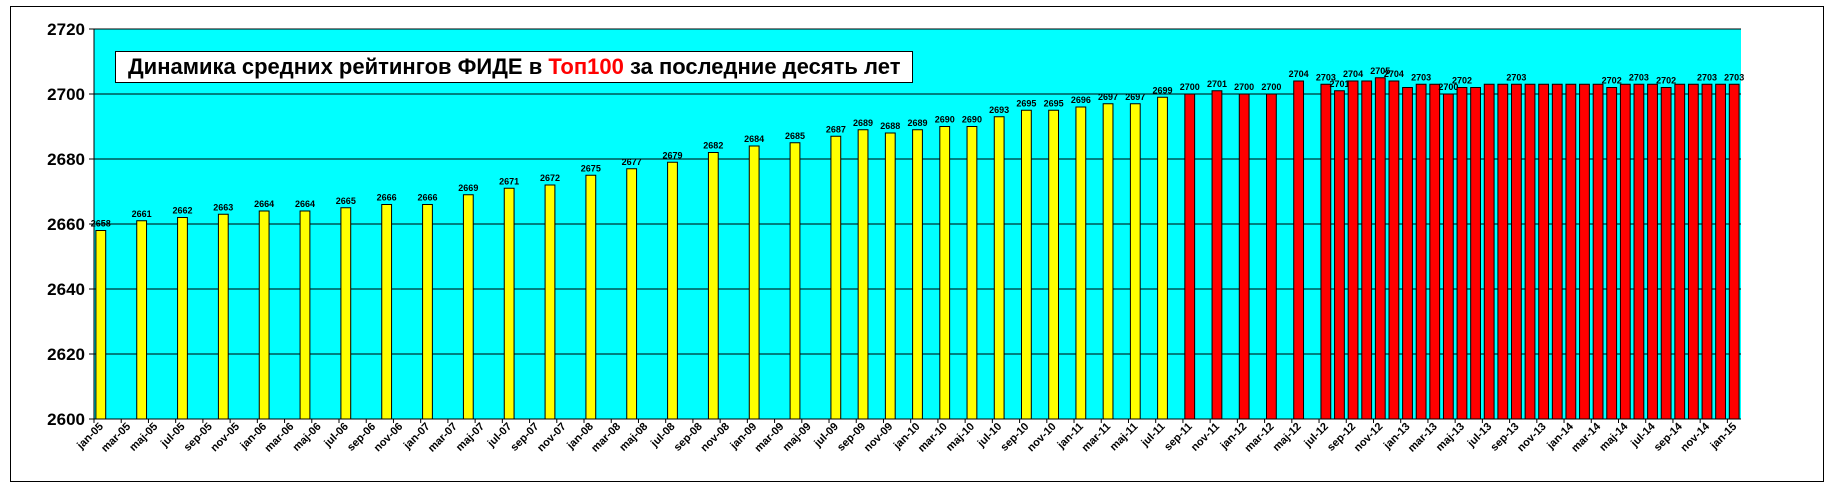 The image size is (1836, 496). I want to click on x-tick-label: mar-05, so click(116, 438).